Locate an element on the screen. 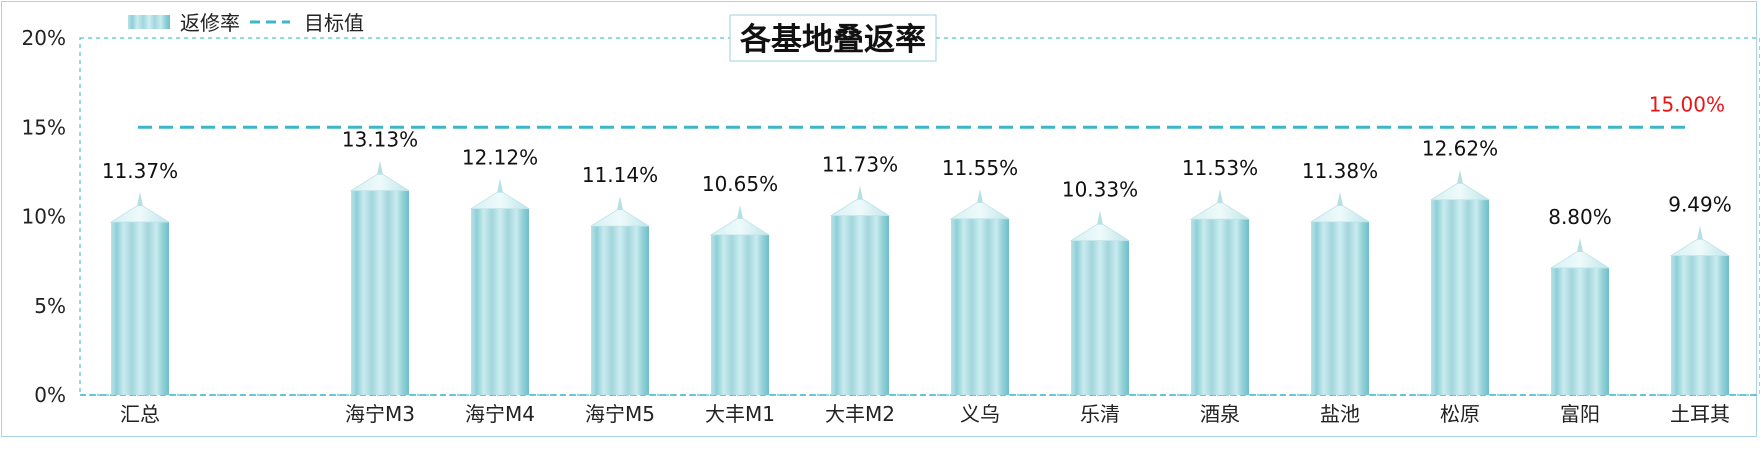 The height and width of the screenshot is (452, 1760). data-label: 12.62% is located at coordinates (1460, 149).